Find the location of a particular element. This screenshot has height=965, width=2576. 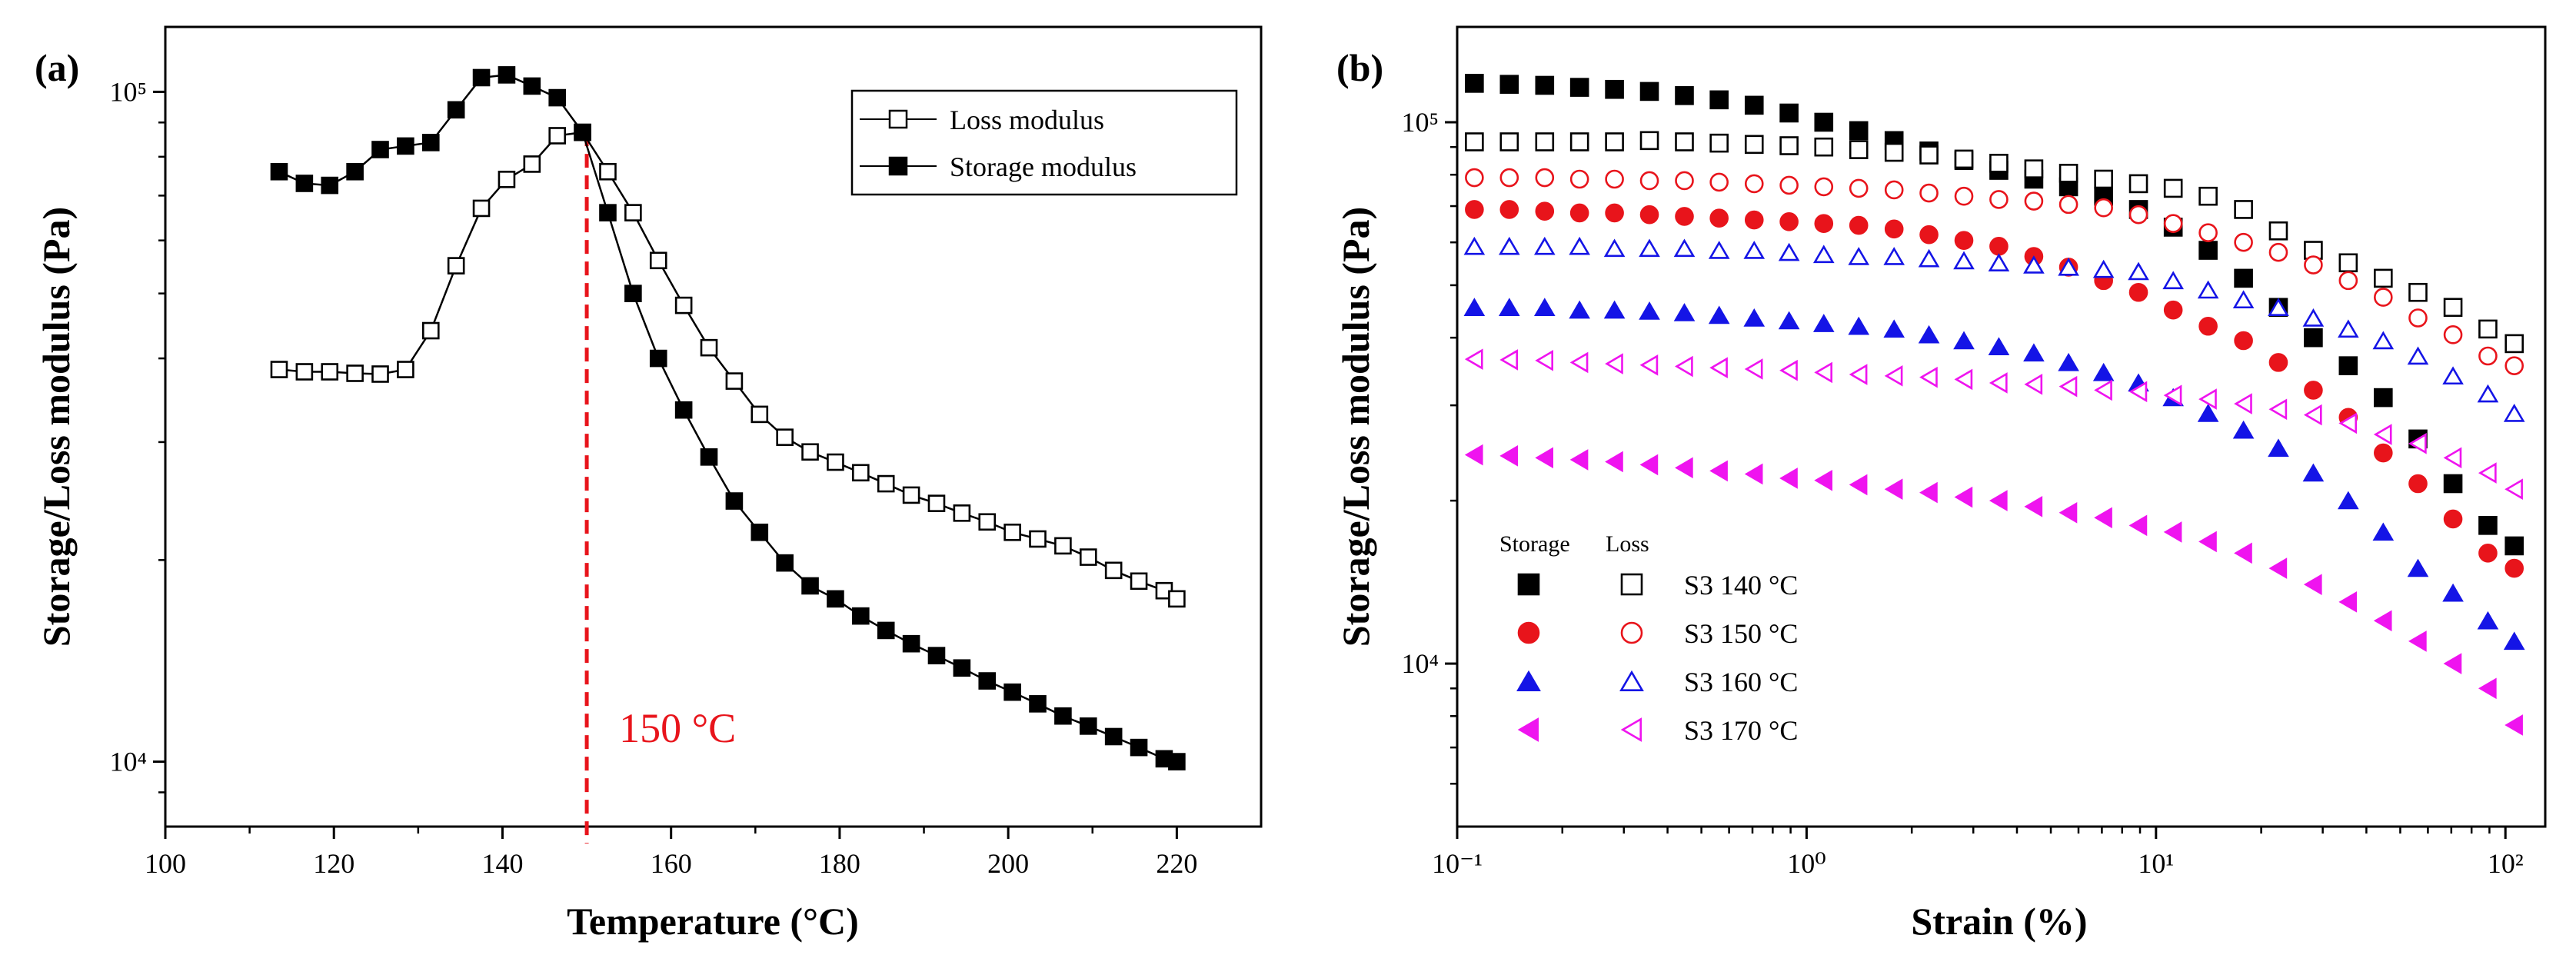

panel-b-x-tick-label: 10⁻¹ is located at coordinates (1457, 863).